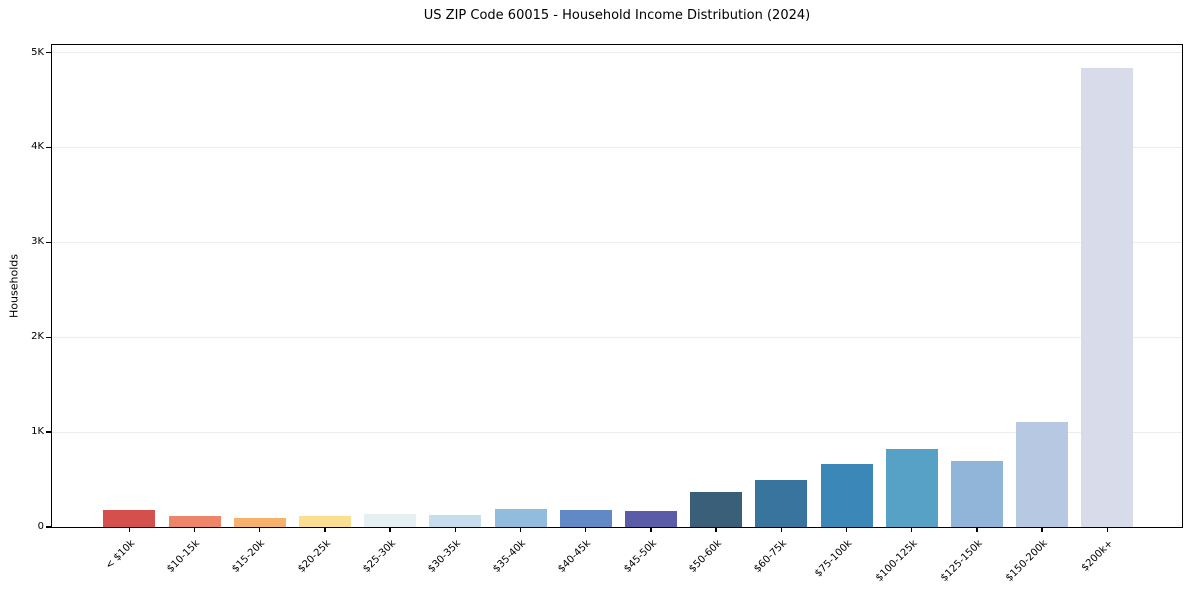 This screenshot has width=1189, height=590. Describe the element at coordinates (37, 147) in the screenshot. I see `y-tick-label: 4K` at that location.